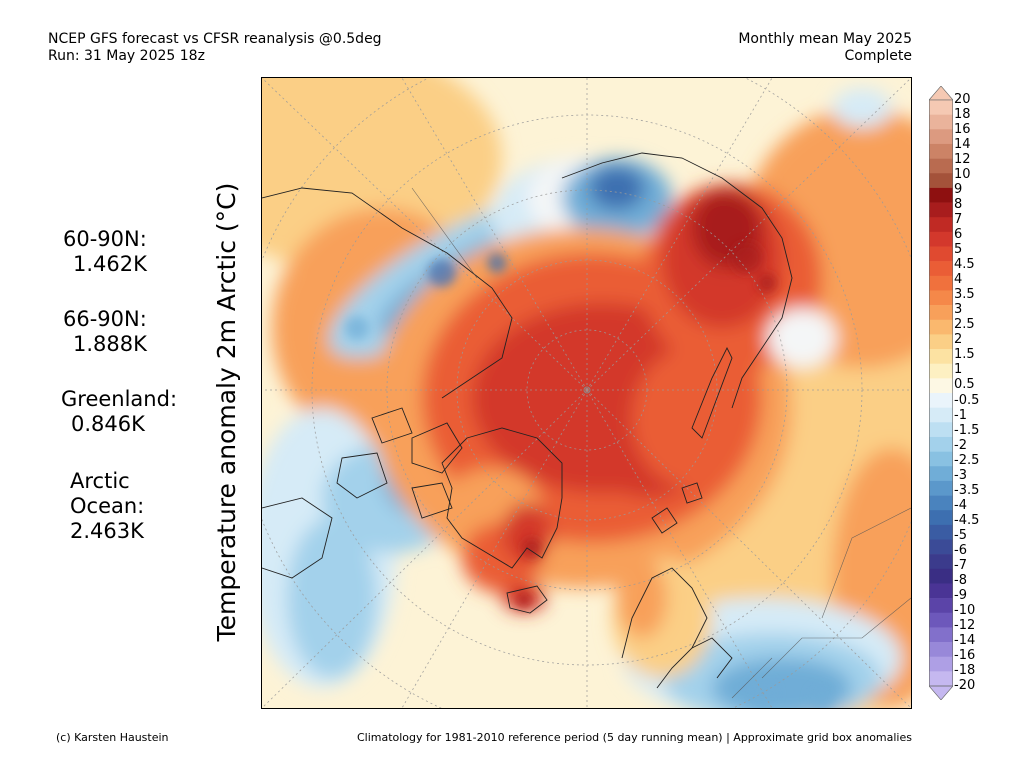  I want to click on colorbar, so click(941, 393).